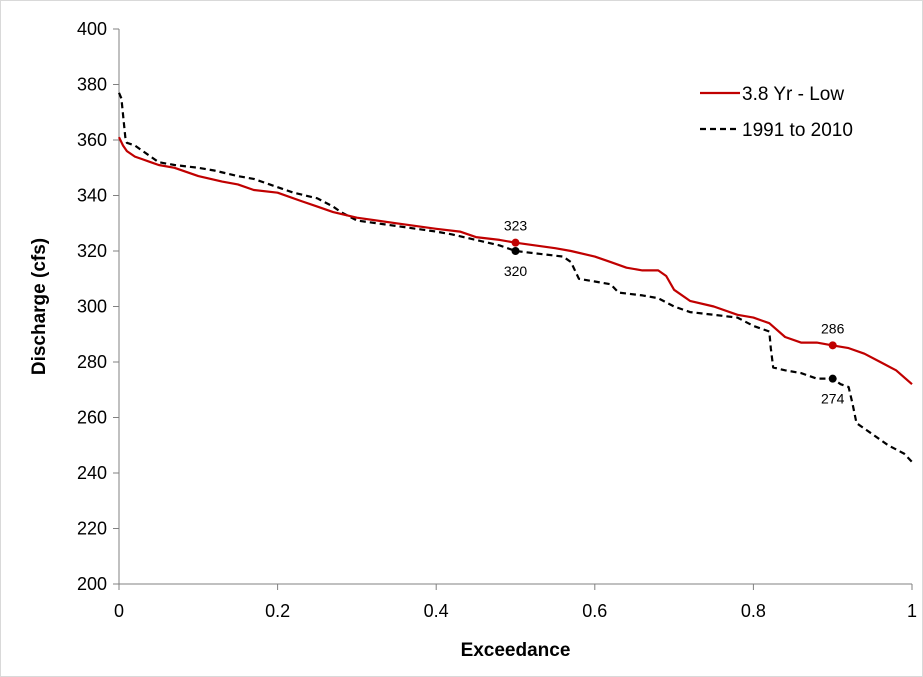 The image size is (923, 677). What do you see at coordinates (753, 611) in the screenshot?
I see `x-tick-label: 0.8` at bounding box center [753, 611].